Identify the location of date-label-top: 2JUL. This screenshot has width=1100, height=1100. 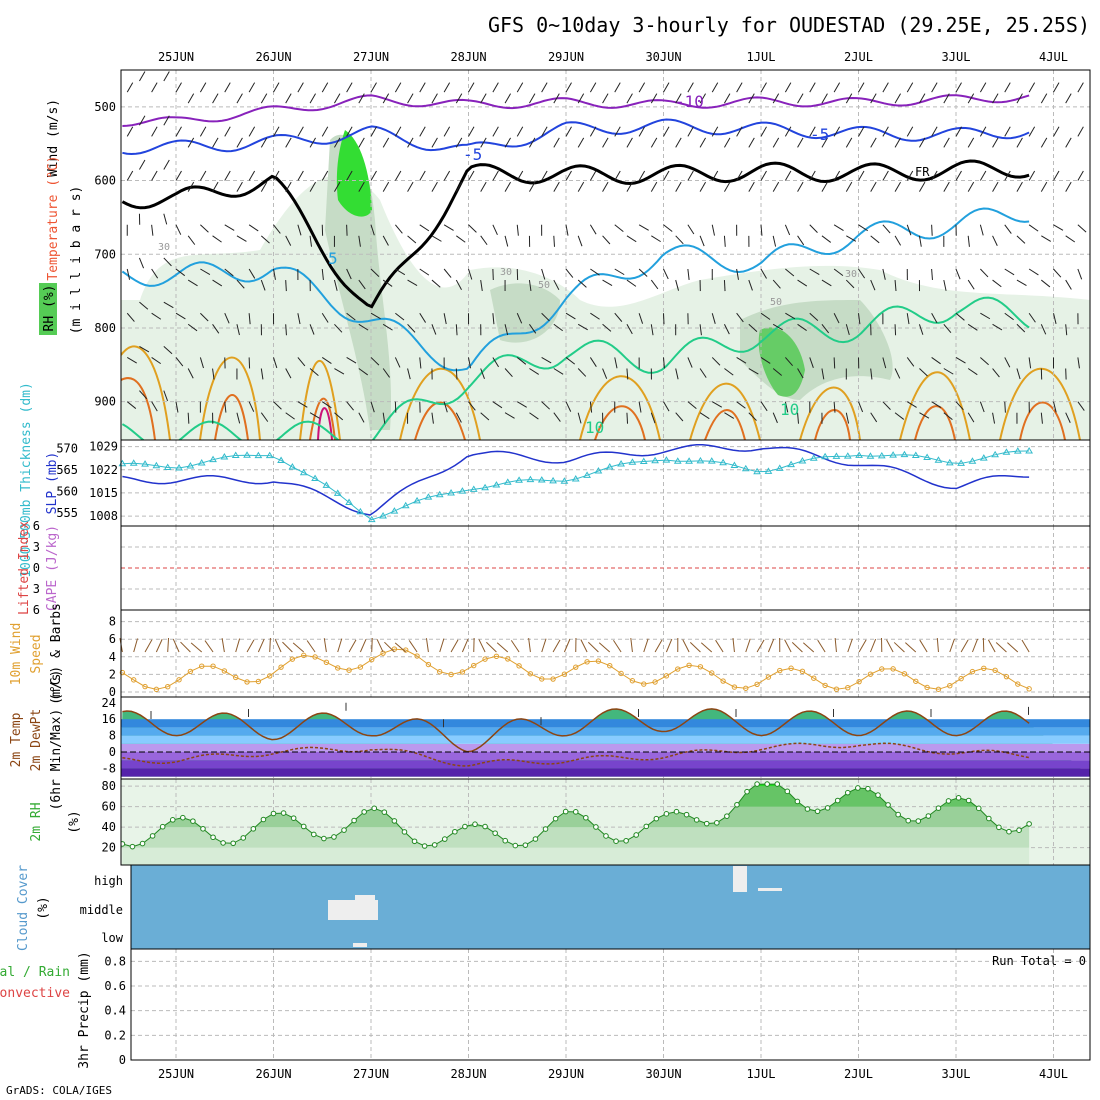
(858, 57).